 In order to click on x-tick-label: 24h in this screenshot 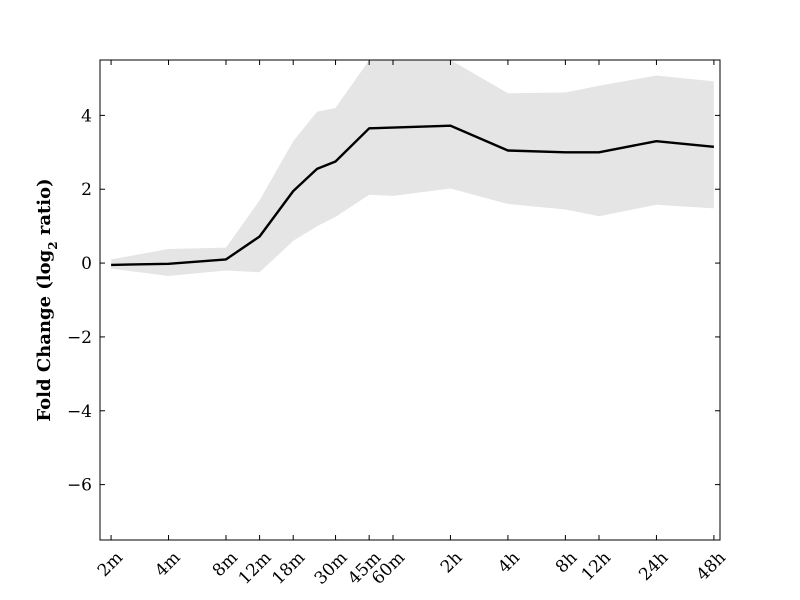, I will do `click(653, 566)`.